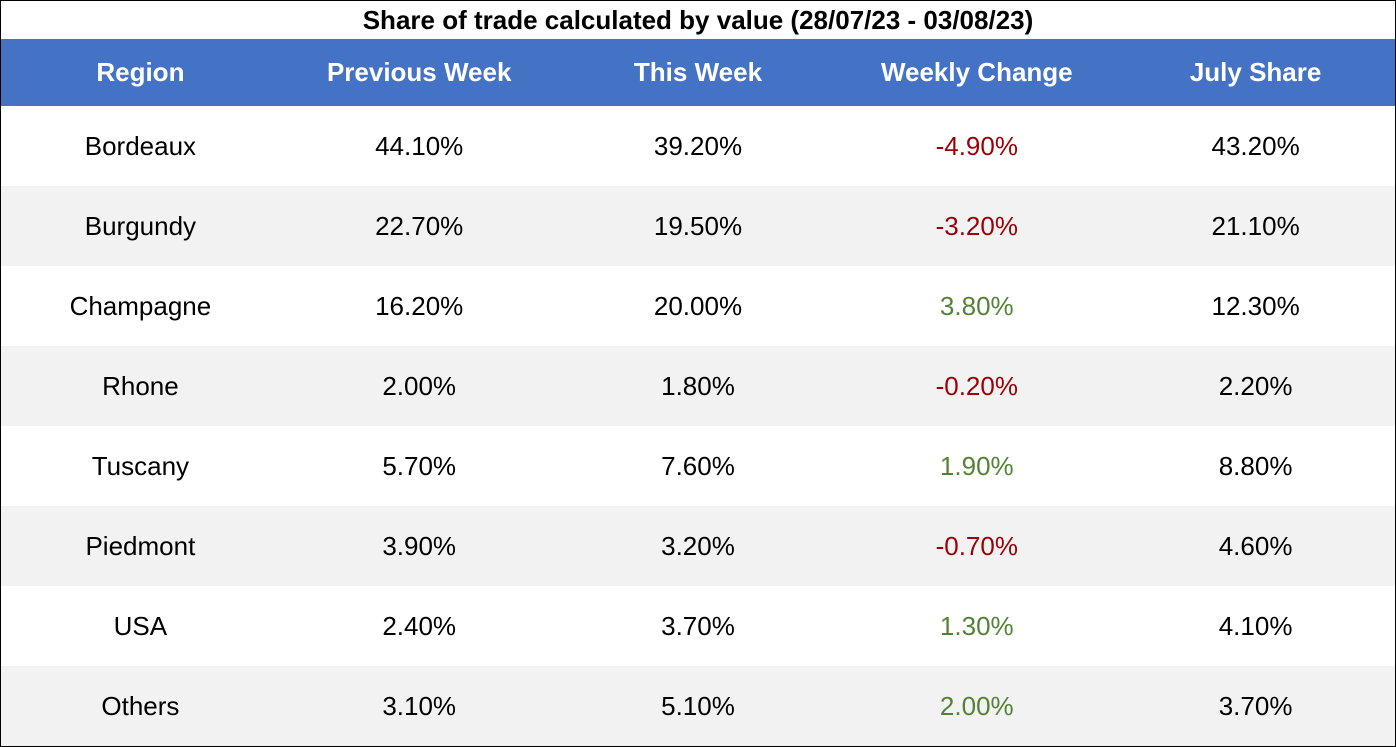 The height and width of the screenshot is (747, 1396). Describe the element at coordinates (419, 546) in the screenshot. I see `cell-previous-week: 3.90%` at that location.